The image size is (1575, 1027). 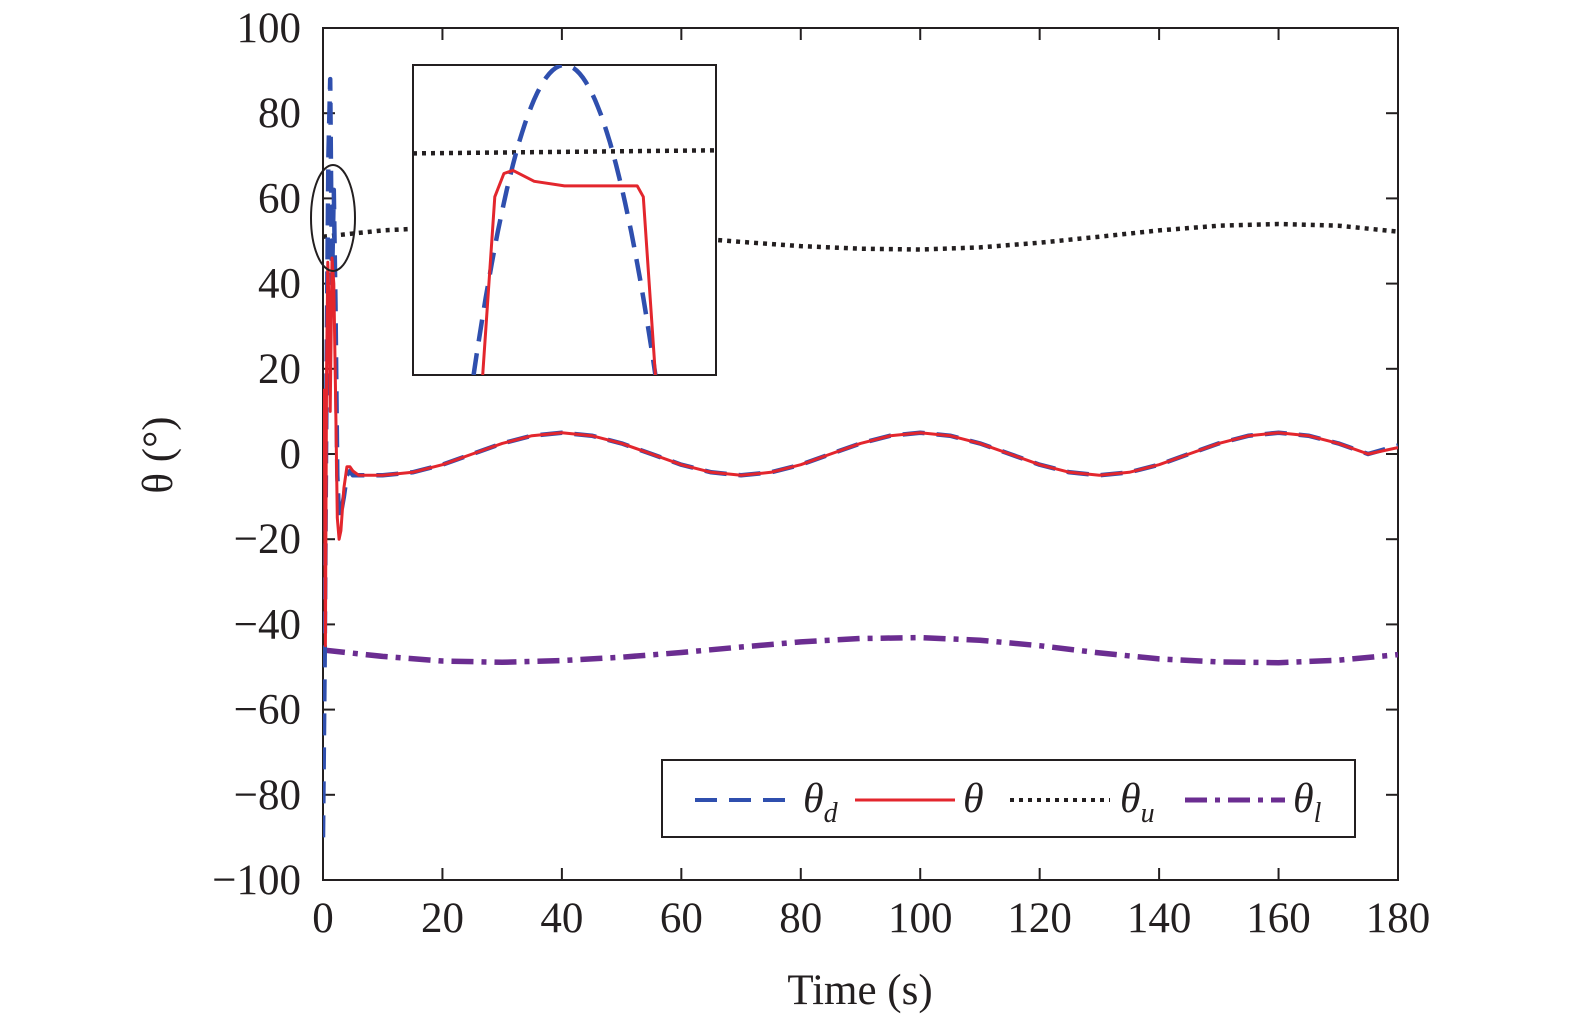 What do you see at coordinates (333, 218) in the screenshot?
I see `zoom-region-ellipse` at bounding box center [333, 218].